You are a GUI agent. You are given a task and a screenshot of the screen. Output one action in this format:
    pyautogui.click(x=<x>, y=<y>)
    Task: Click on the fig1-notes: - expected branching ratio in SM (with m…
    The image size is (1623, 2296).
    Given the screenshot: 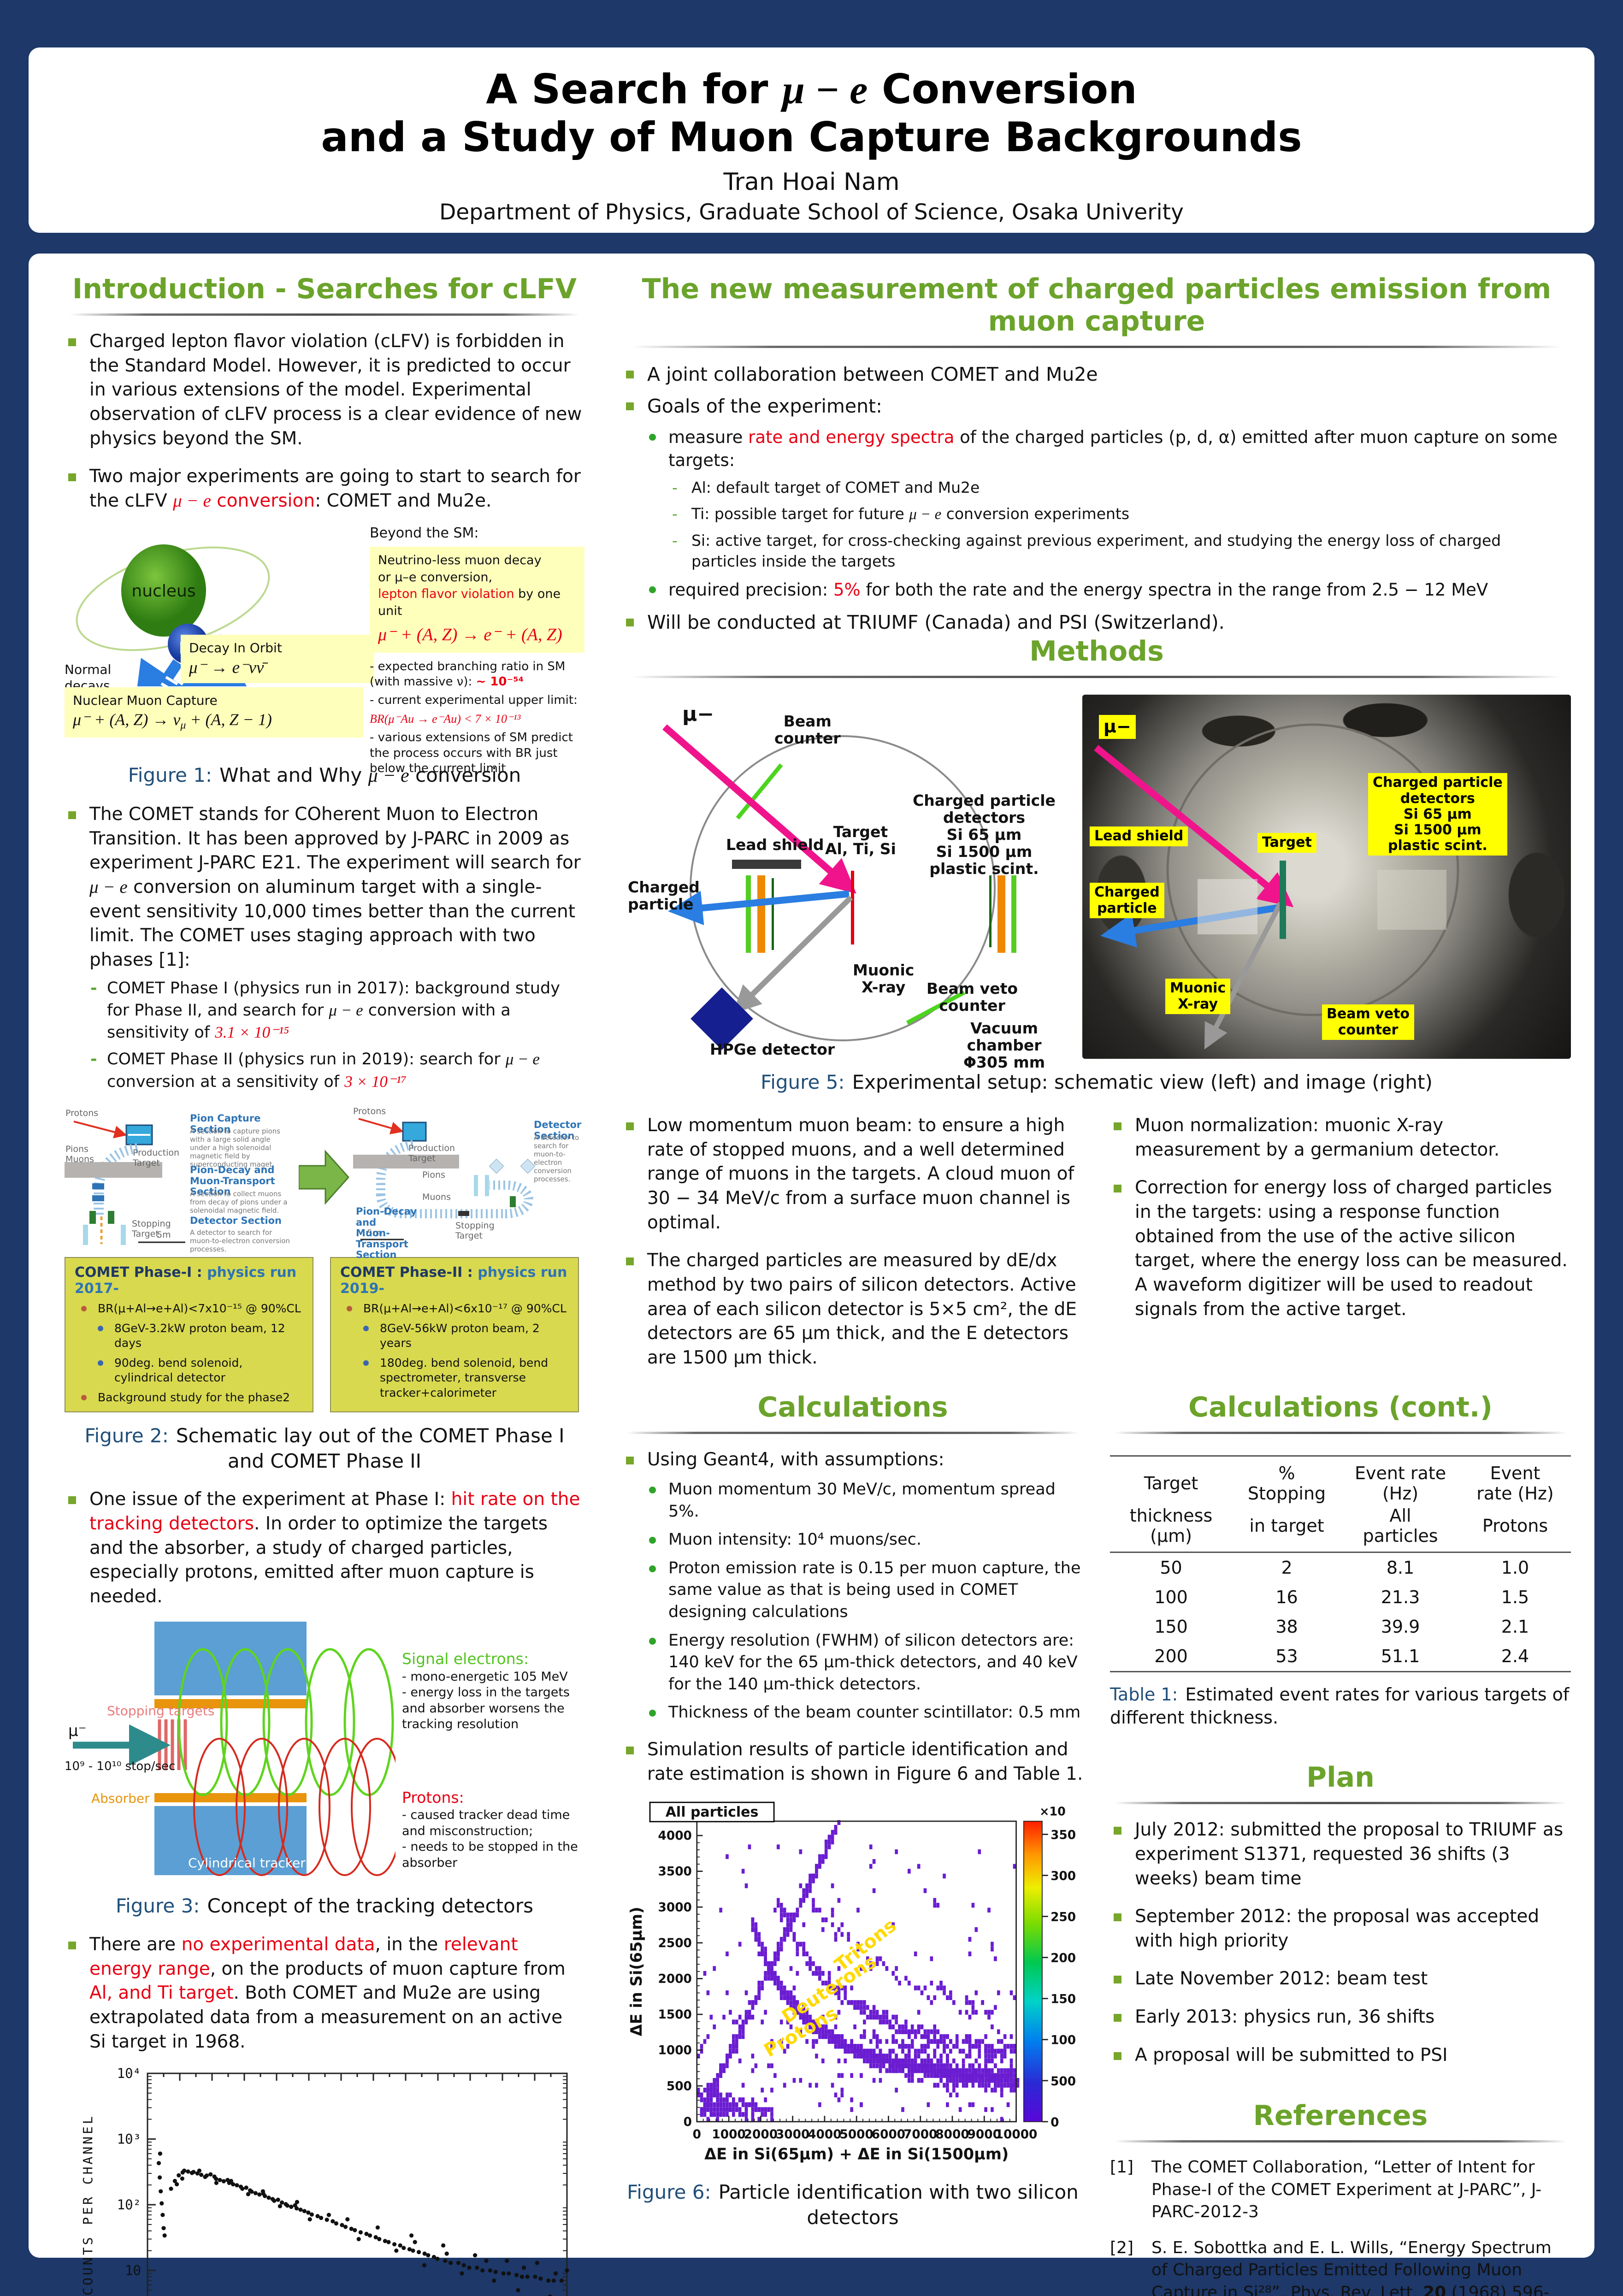 What is the action you would take?
    pyautogui.click(x=477, y=718)
    